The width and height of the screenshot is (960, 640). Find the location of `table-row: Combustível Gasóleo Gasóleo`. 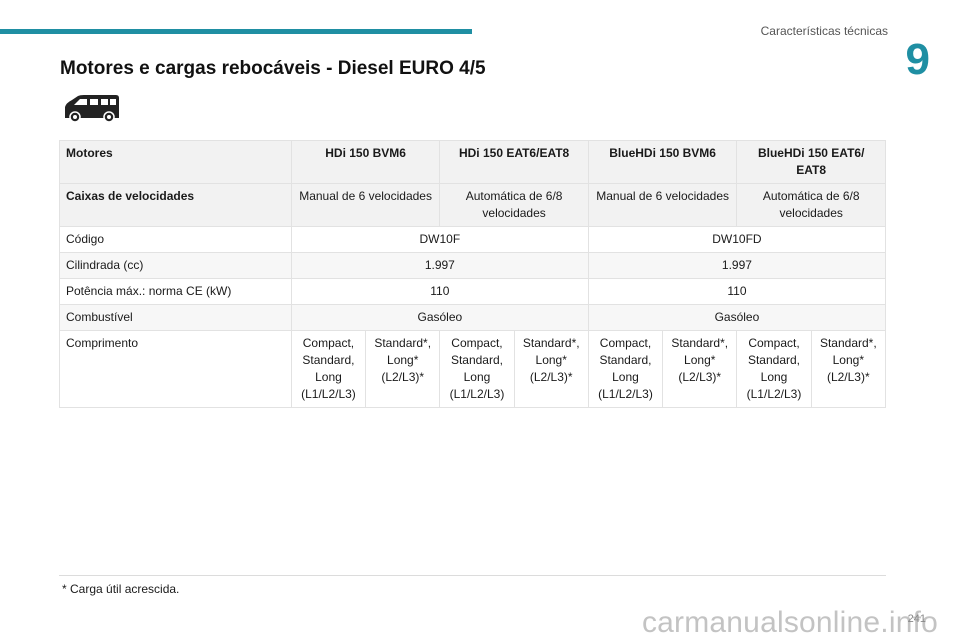

table-row: Combustível Gasóleo Gasóleo is located at coordinates (473, 317).